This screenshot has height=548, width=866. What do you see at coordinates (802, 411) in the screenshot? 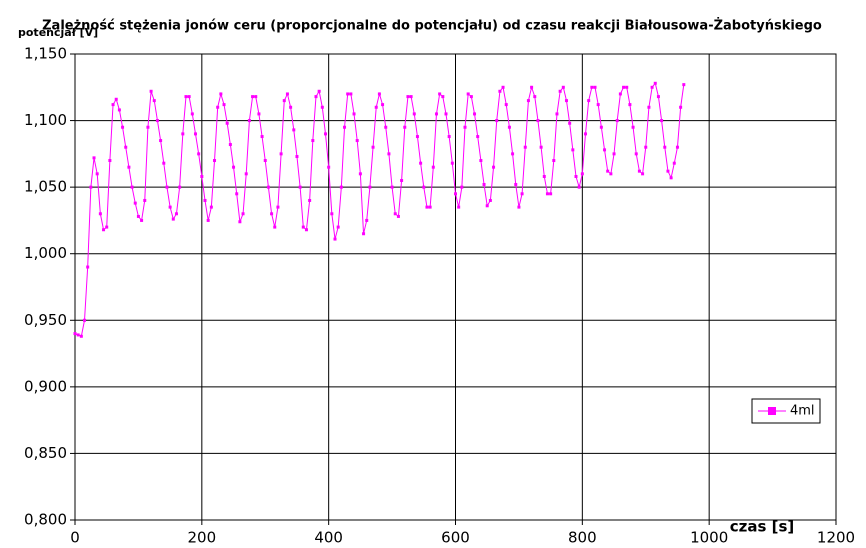
I see `legend-label: 4ml` at bounding box center [802, 411].